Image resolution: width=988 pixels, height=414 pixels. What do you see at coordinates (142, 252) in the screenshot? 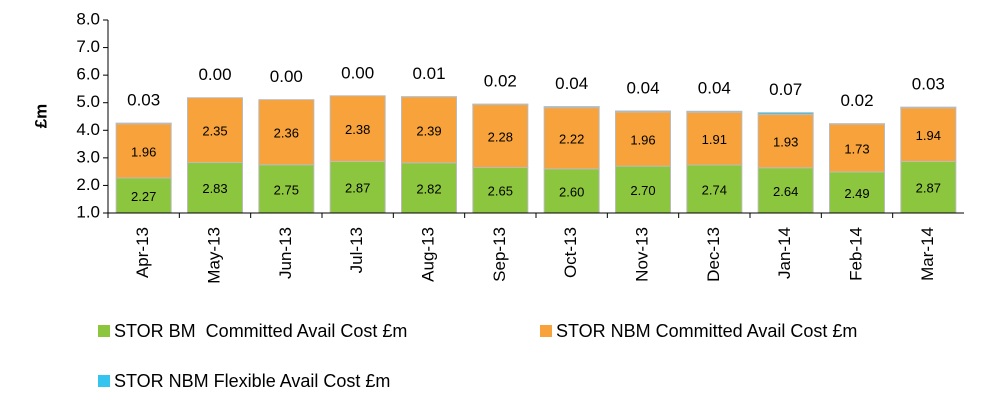
I see `x-tick-label: Apr-13` at bounding box center [142, 252].